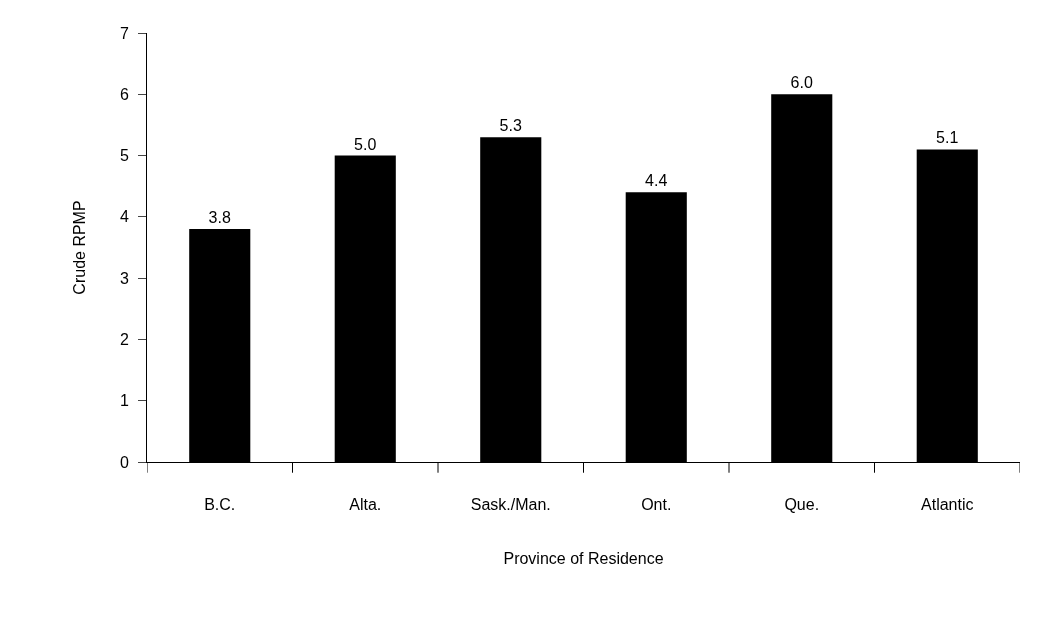  I want to click on data-label: 5.0, so click(365, 144).